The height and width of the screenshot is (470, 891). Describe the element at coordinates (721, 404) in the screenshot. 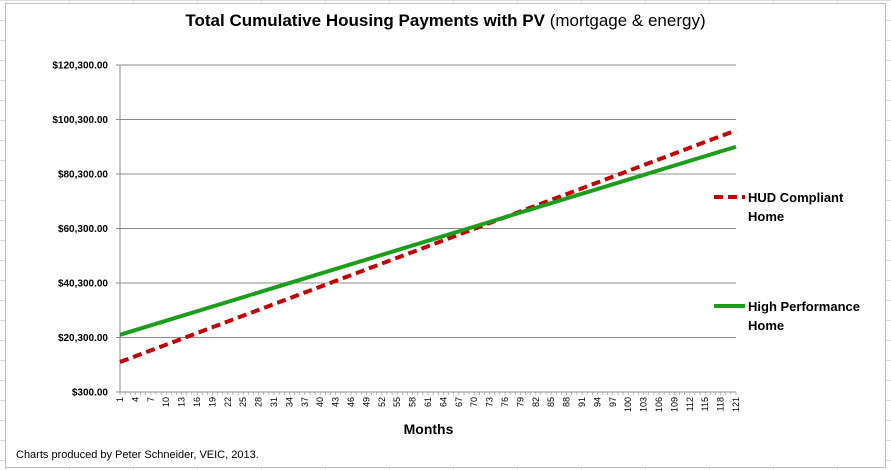

I see `x-tick-label: 118` at that location.